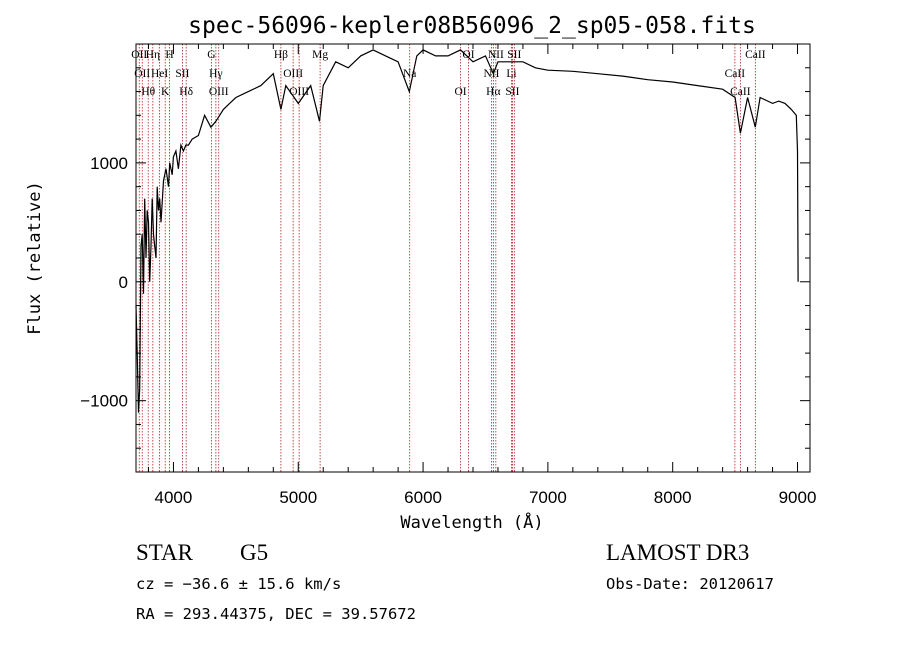  I want to click on y-tick-label: 0, so click(123, 282).